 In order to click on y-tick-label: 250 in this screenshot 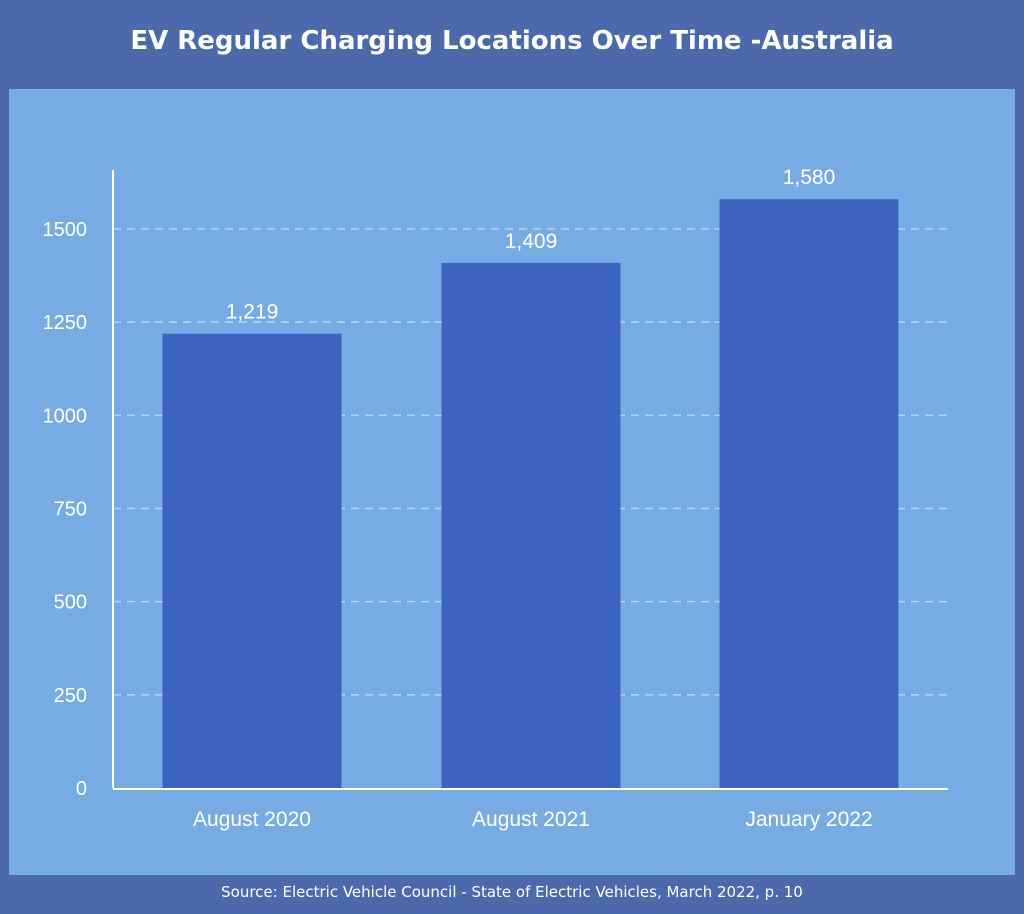, I will do `click(70, 696)`.